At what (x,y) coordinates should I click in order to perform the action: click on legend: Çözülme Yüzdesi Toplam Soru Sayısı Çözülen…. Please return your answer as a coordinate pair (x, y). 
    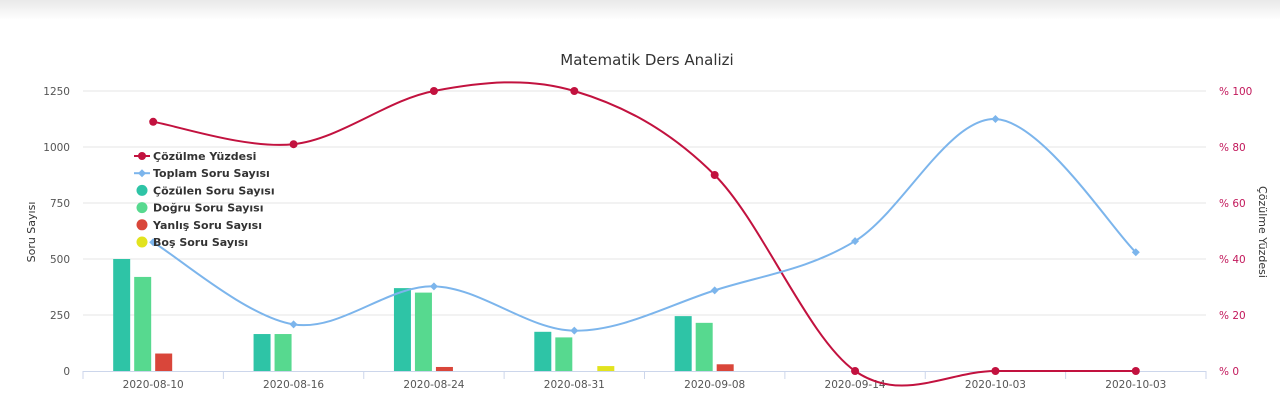
    Looking at the image, I should click on (204, 199).